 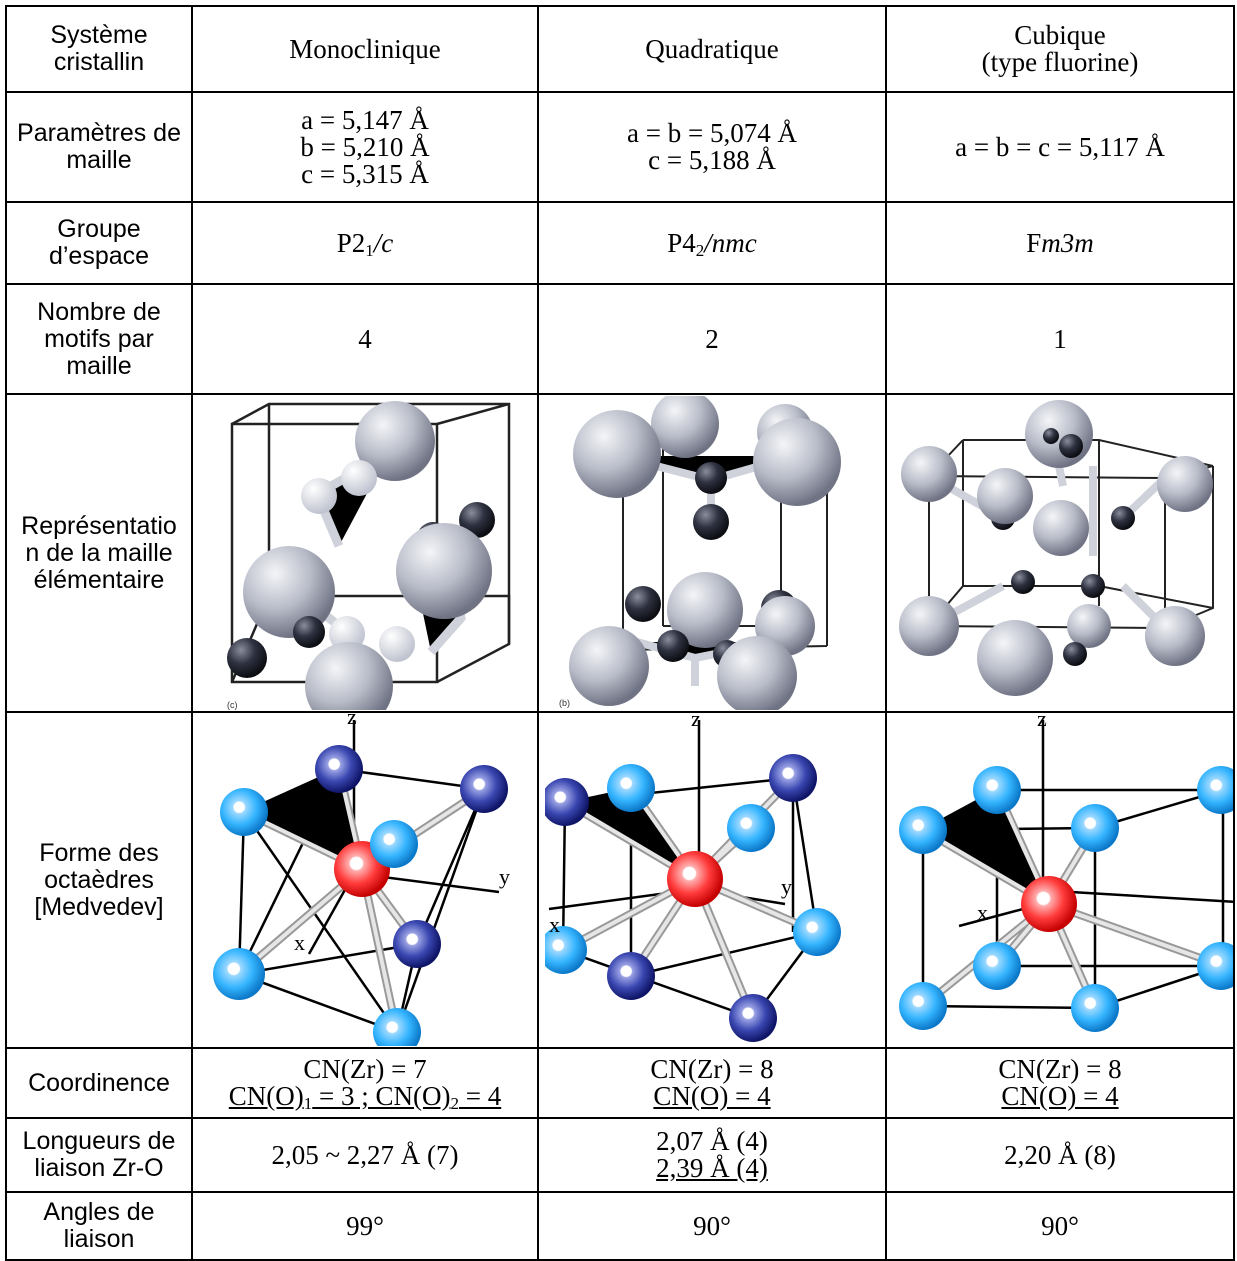 I want to click on row-bond-angles: Angles de liaison 99° 90° 90°, so click(x=620, y=1226).